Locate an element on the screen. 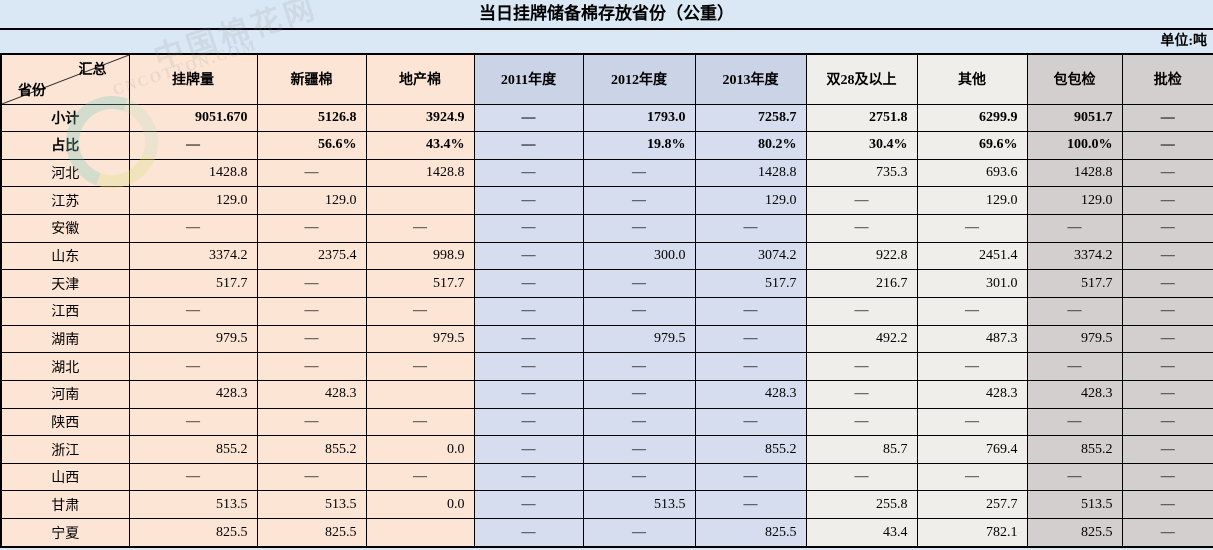 The height and width of the screenshot is (550, 1213). table-cell: 30.4% is located at coordinates (861, 145).